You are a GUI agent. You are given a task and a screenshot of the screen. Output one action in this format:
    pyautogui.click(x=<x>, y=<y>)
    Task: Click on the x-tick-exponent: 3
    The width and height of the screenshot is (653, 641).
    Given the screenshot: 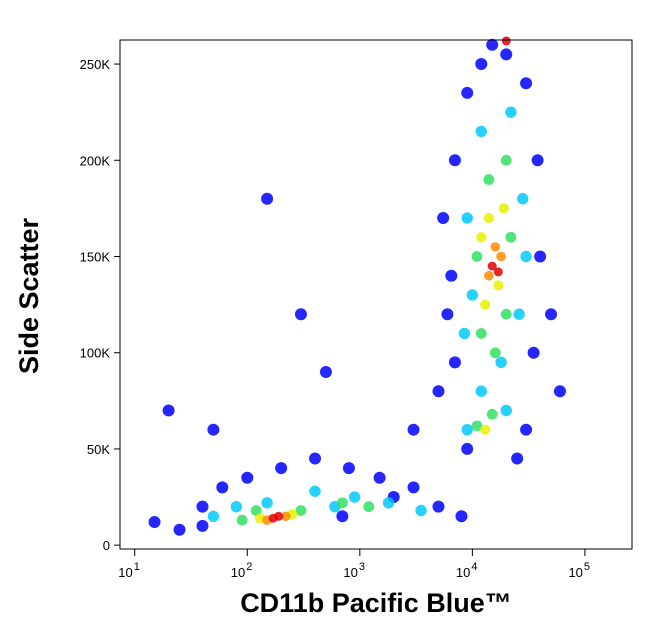 What is the action you would take?
    pyautogui.click(x=362, y=567)
    